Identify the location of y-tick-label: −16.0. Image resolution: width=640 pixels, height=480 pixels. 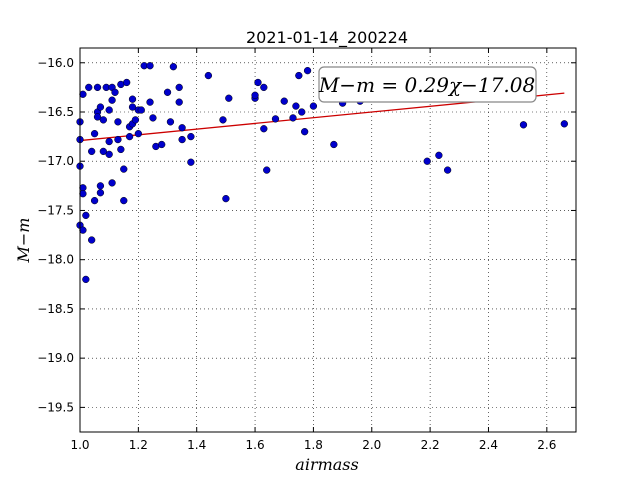
(55, 63).